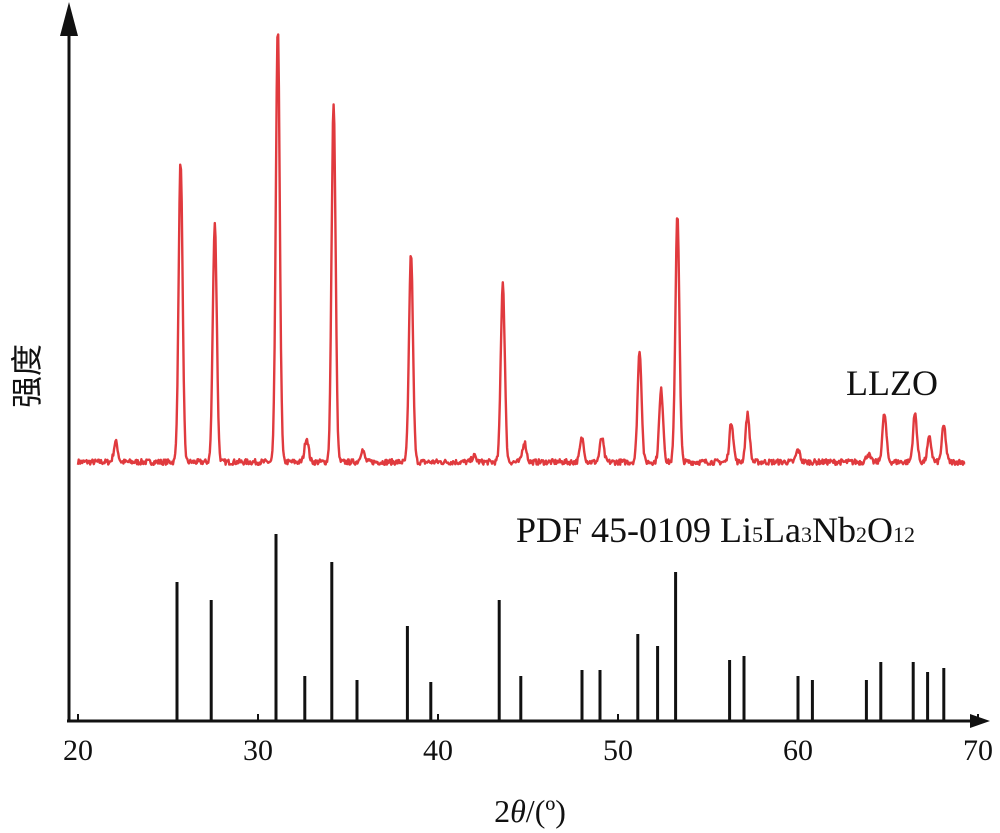  Describe the element at coordinates (528, 740) in the screenshot. I see `x-ticks: 20 30 40 50 60 70` at that location.